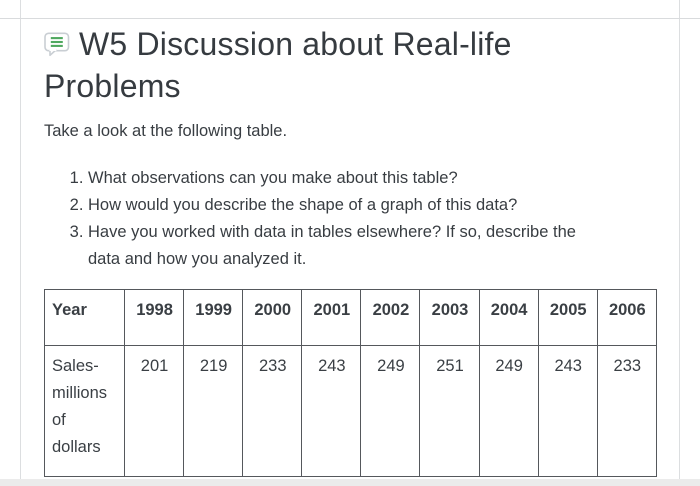 This screenshot has width=700, height=486. Describe the element at coordinates (449, 317) in the screenshot. I see `year-cell: 2003` at that location.